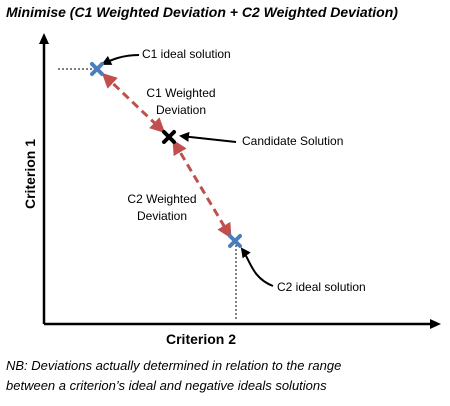 This screenshot has width=450, height=406. What do you see at coordinates (181, 102) in the screenshot?
I see `c1-deviation-label: C1 Weighted Deviation` at bounding box center [181, 102].